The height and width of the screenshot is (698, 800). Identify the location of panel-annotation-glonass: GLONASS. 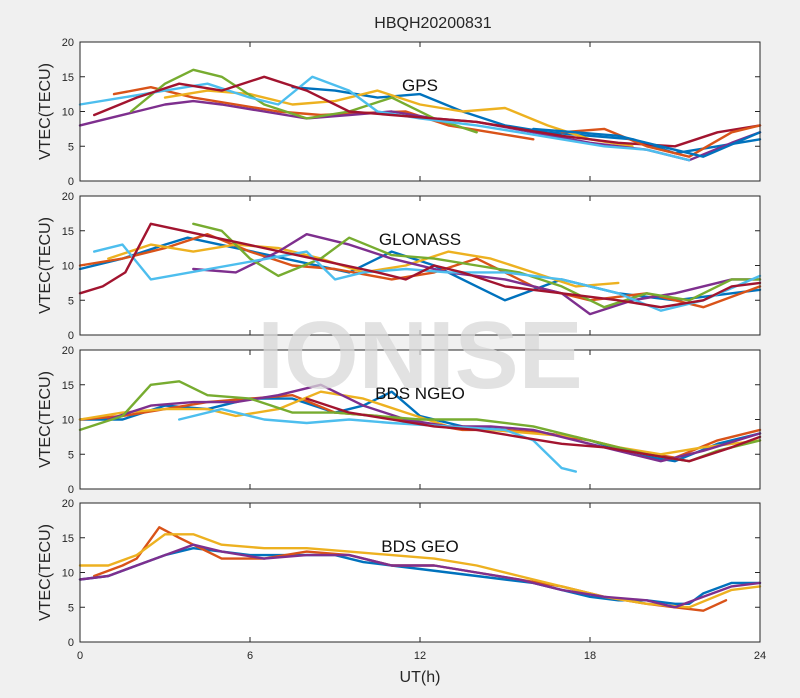
(420, 239).